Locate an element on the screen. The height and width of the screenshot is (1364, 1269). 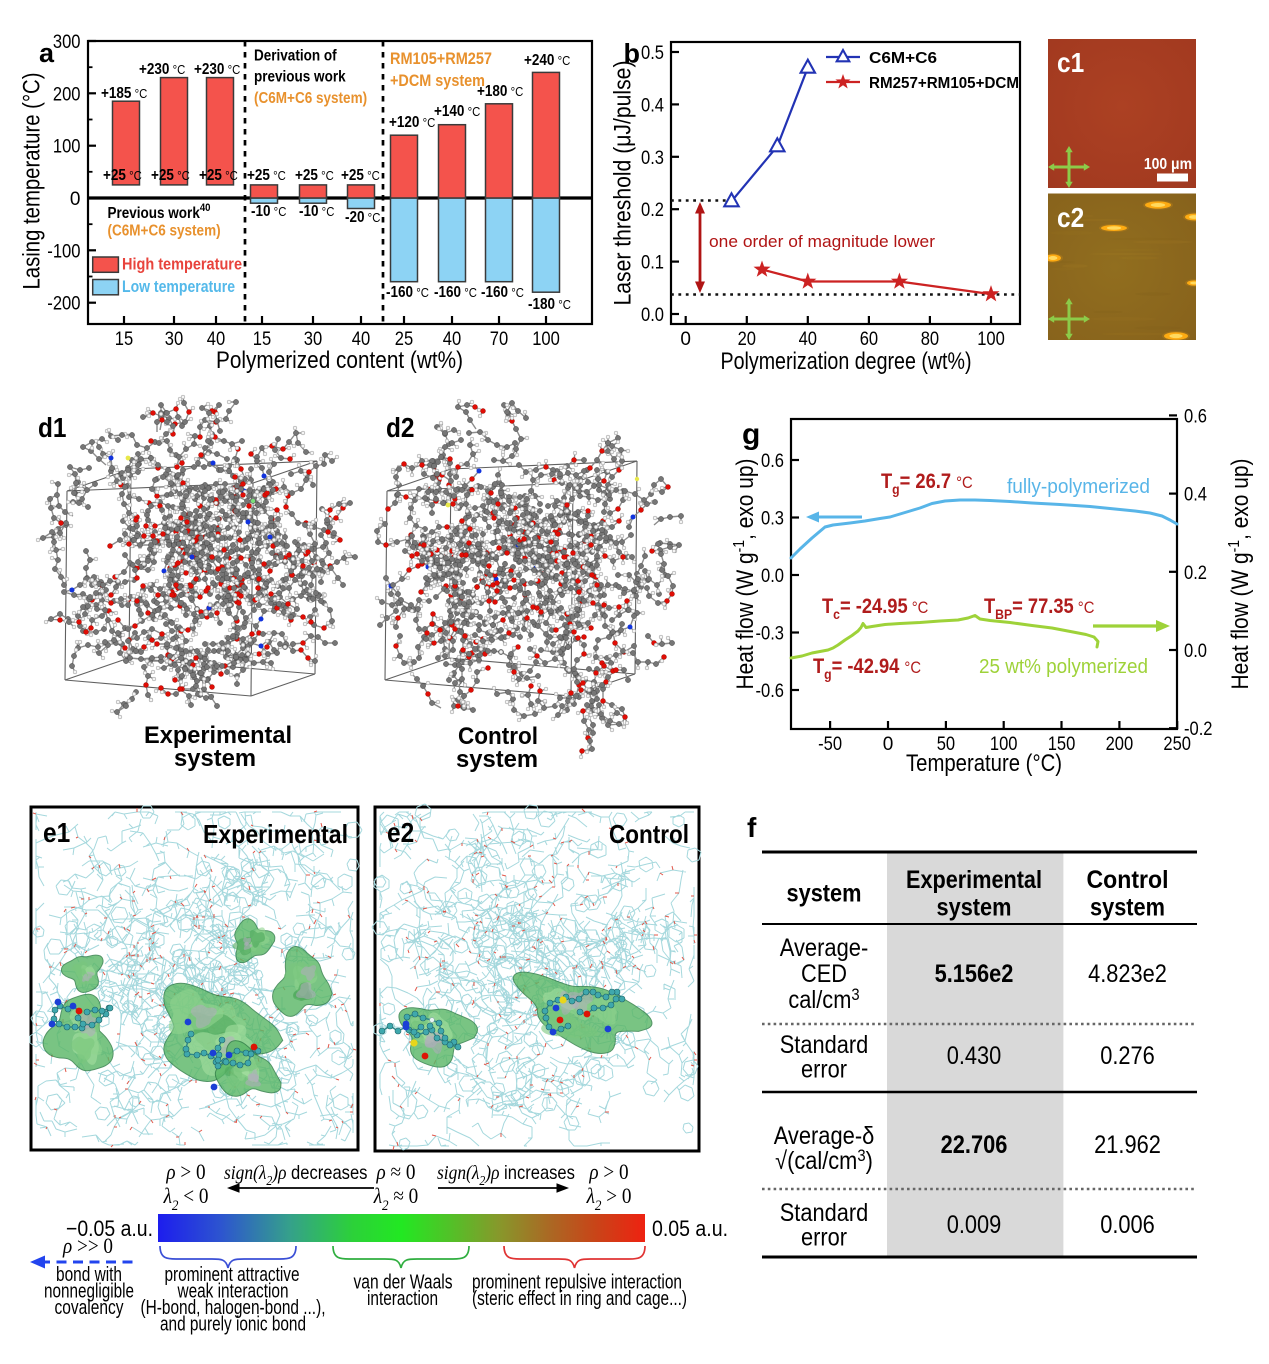
svg-text: Polymerization degree (wt%) is located at coordinates (846, 361).